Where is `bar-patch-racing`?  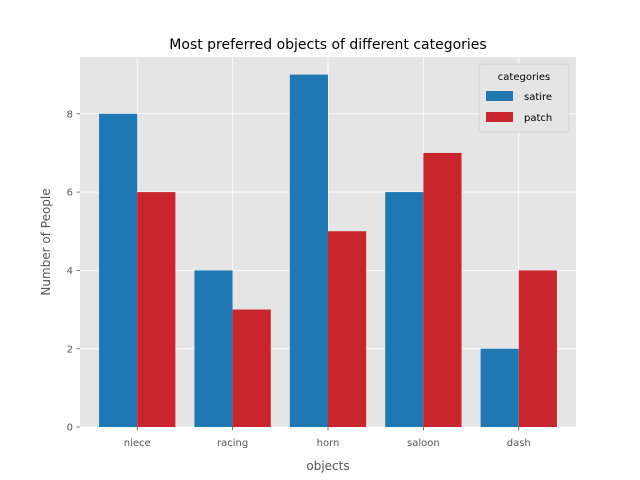
bar-patch-racing is located at coordinates (251, 368).